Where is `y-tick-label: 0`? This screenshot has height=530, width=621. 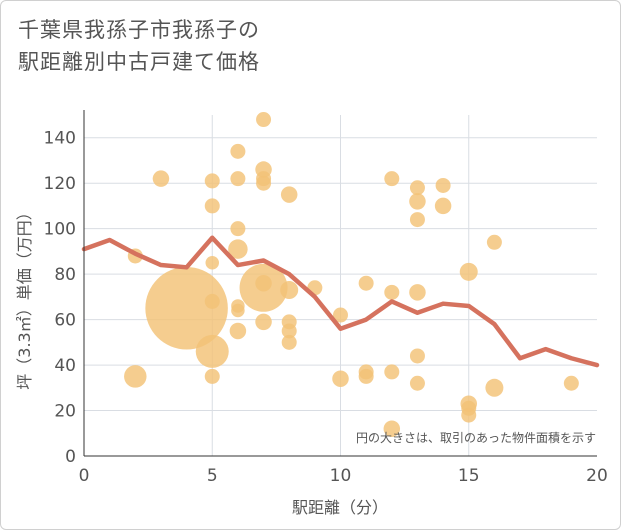 y-tick-label: 0 is located at coordinates (70, 457).